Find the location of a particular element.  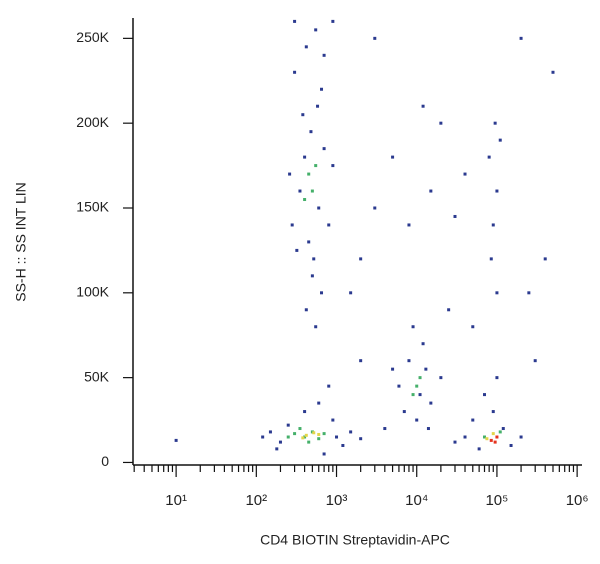

x-tick-label: 10² is located at coordinates (256, 500).